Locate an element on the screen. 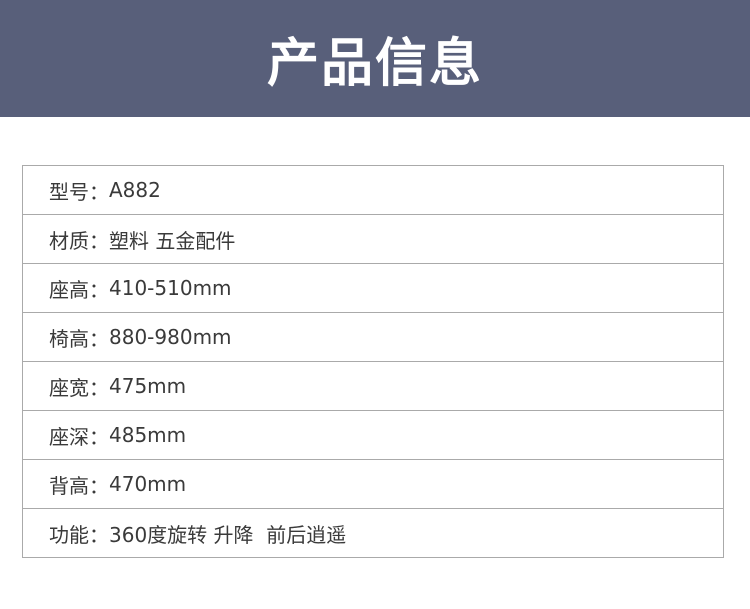 Image resolution: width=750 pixels, height=609 pixels. spec-value: 880-980mm is located at coordinates (170, 337).